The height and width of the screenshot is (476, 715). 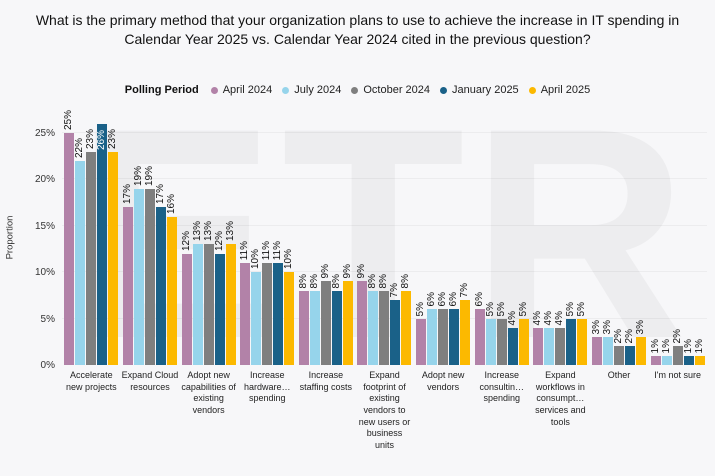 What do you see at coordinates (80, 147) in the screenshot?
I see `bar-value-label: 22%` at bounding box center [80, 147].